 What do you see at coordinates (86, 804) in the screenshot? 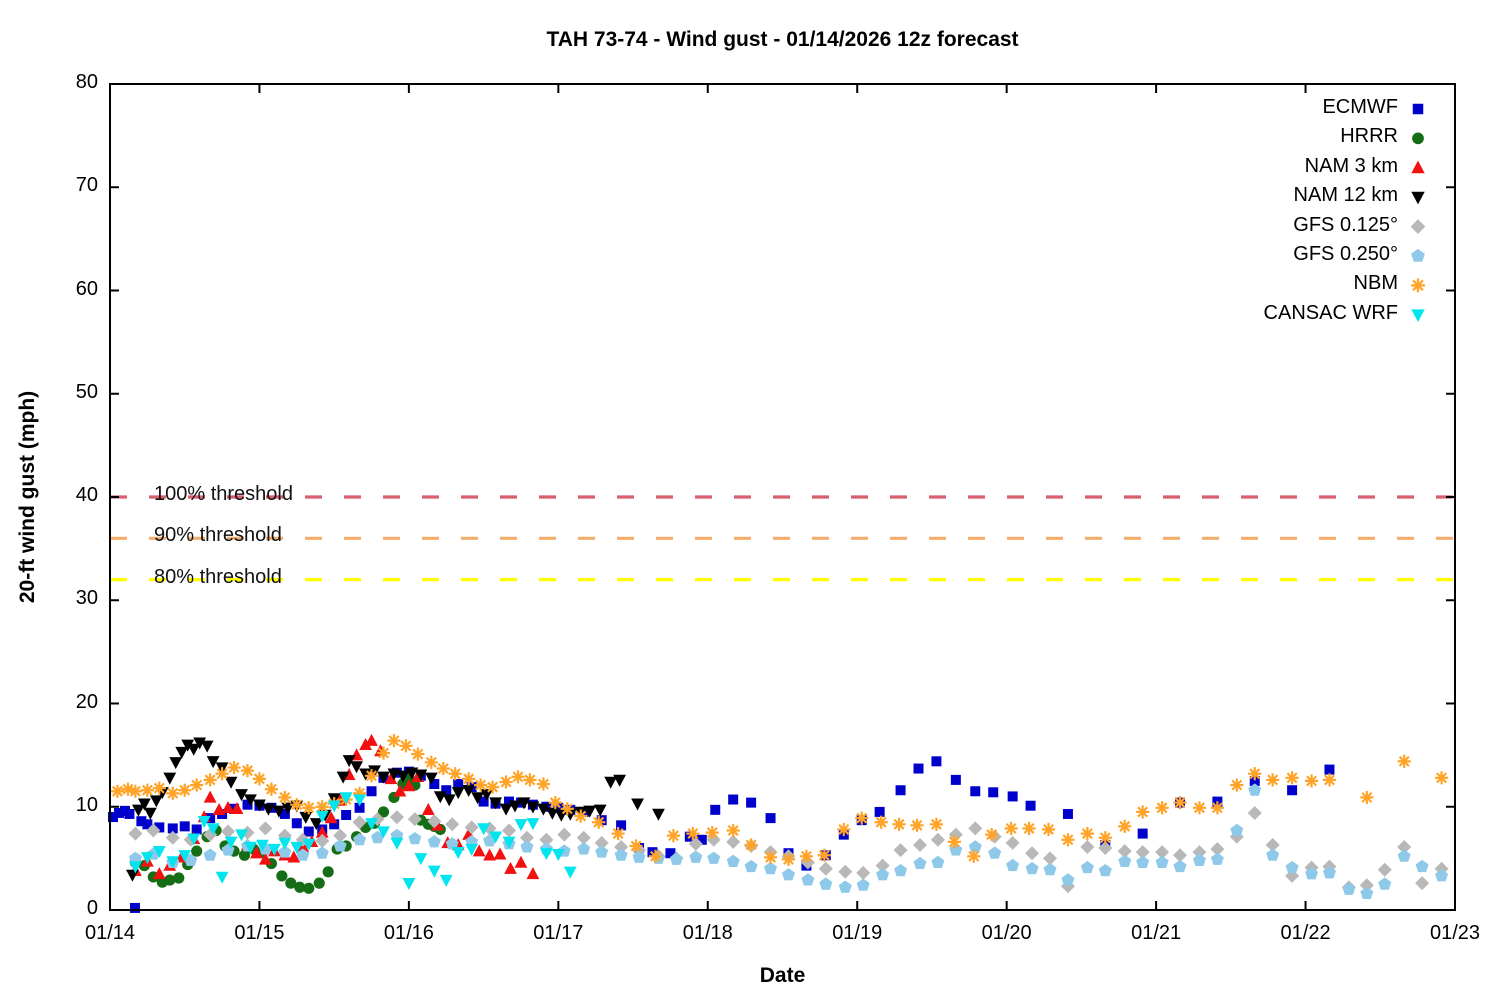
I see `y-tick-label: 10` at bounding box center [86, 804].